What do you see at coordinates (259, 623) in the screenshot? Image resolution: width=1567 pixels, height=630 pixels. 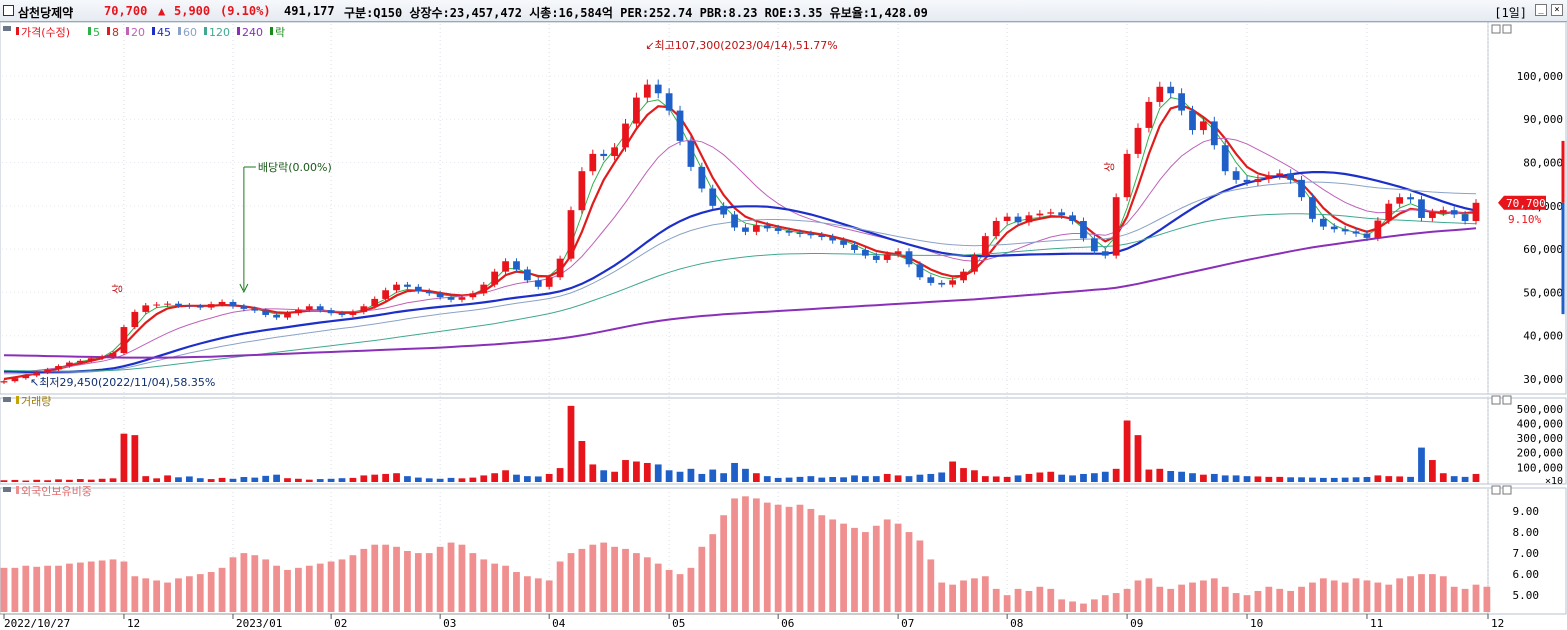 I see `date-tick-label: 2023/01` at bounding box center [259, 623].